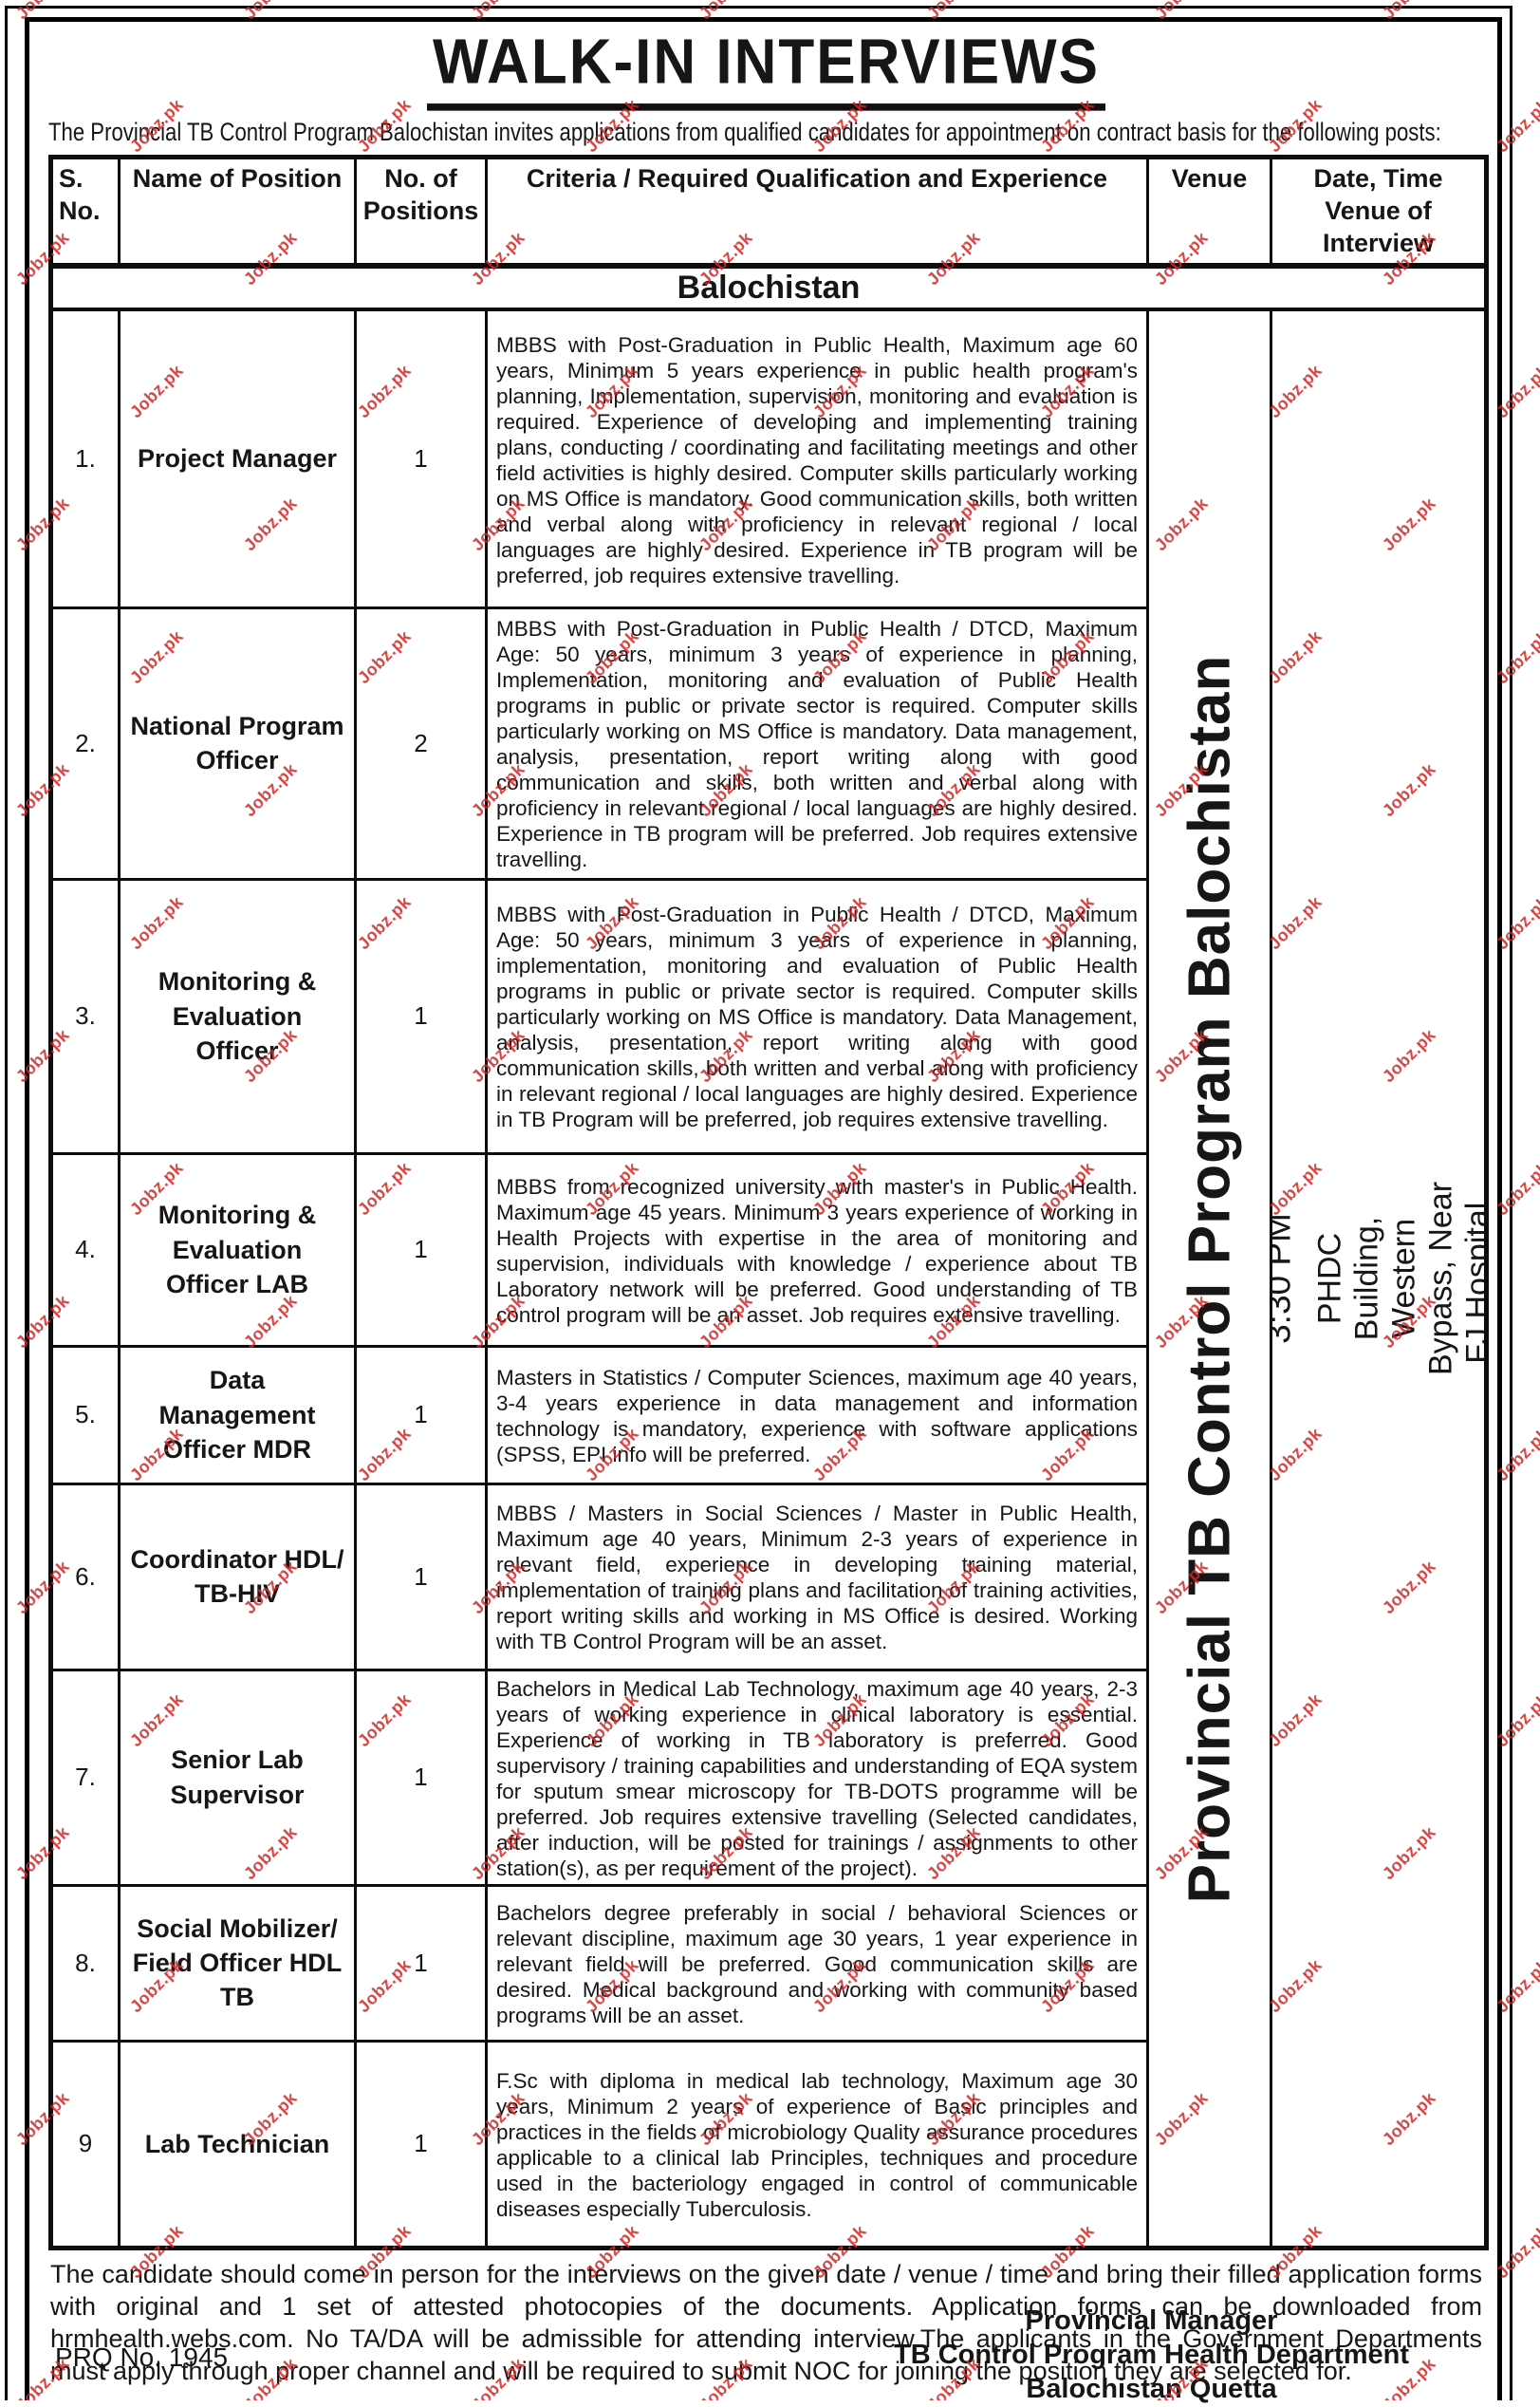 The width and height of the screenshot is (1540, 2407). Describe the element at coordinates (1379, 213) in the screenshot. I see `header-date: Date, Time Venue of Interview` at that location.